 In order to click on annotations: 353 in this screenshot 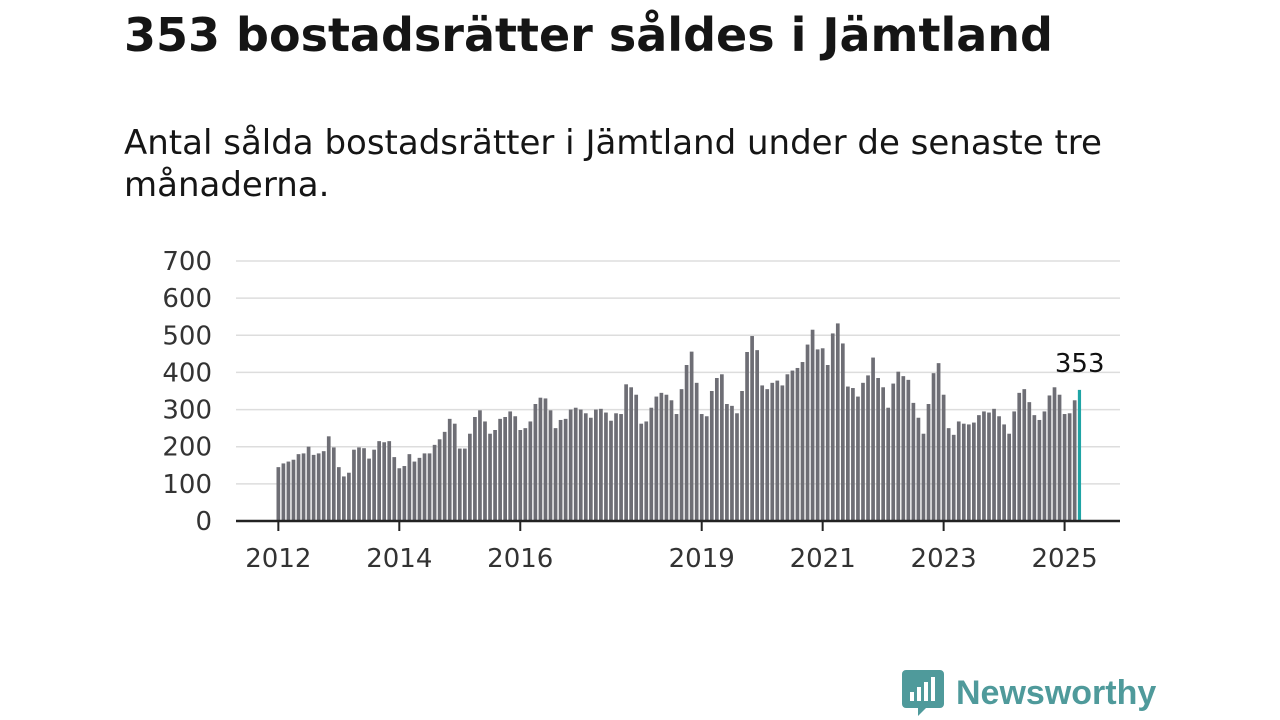, I will do `click(1080, 364)`.